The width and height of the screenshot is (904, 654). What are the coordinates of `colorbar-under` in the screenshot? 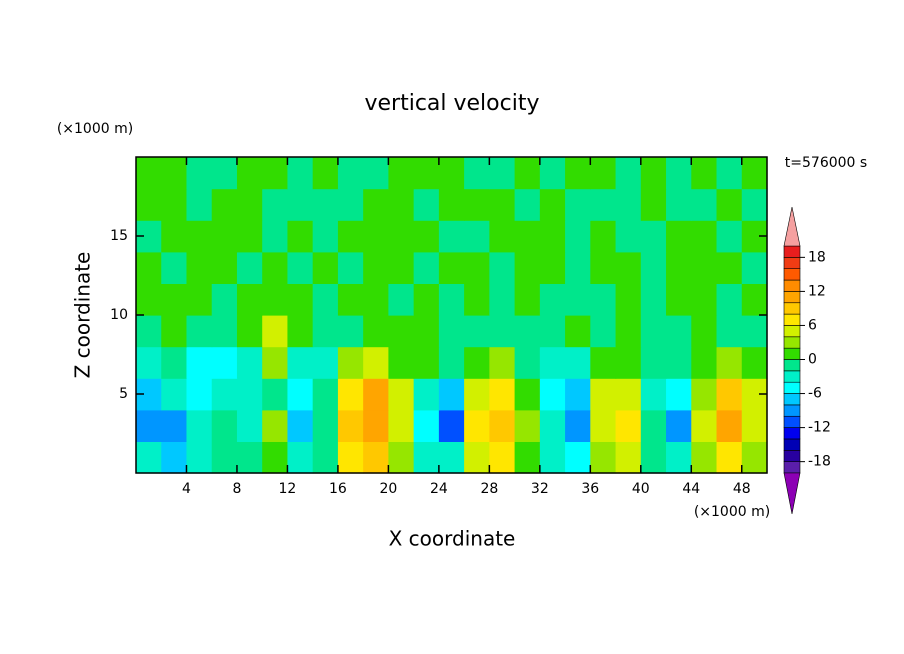 It's located at (792, 493).